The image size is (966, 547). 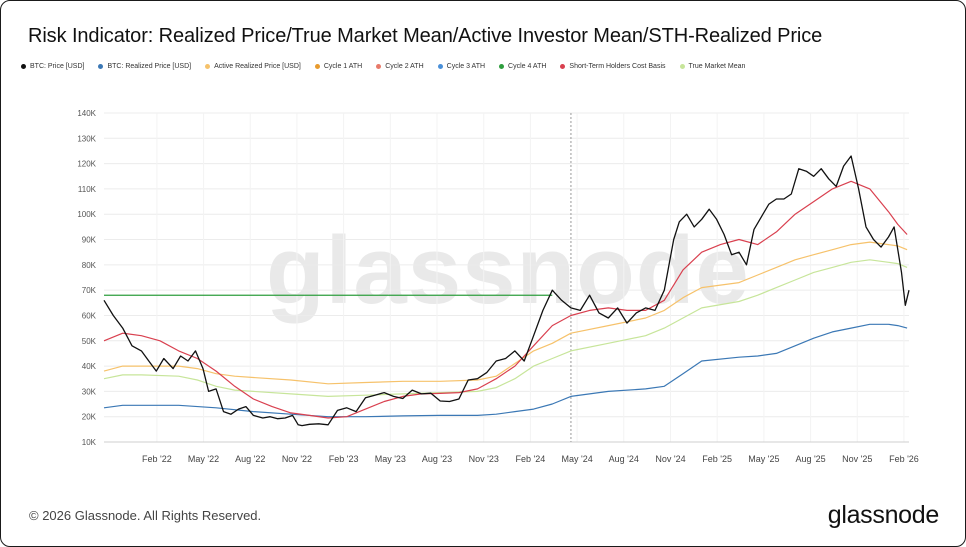 What do you see at coordinates (810, 459) in the screenshot?
I see `x-tick-label: Aug '25` at bounding box center [810, 459].